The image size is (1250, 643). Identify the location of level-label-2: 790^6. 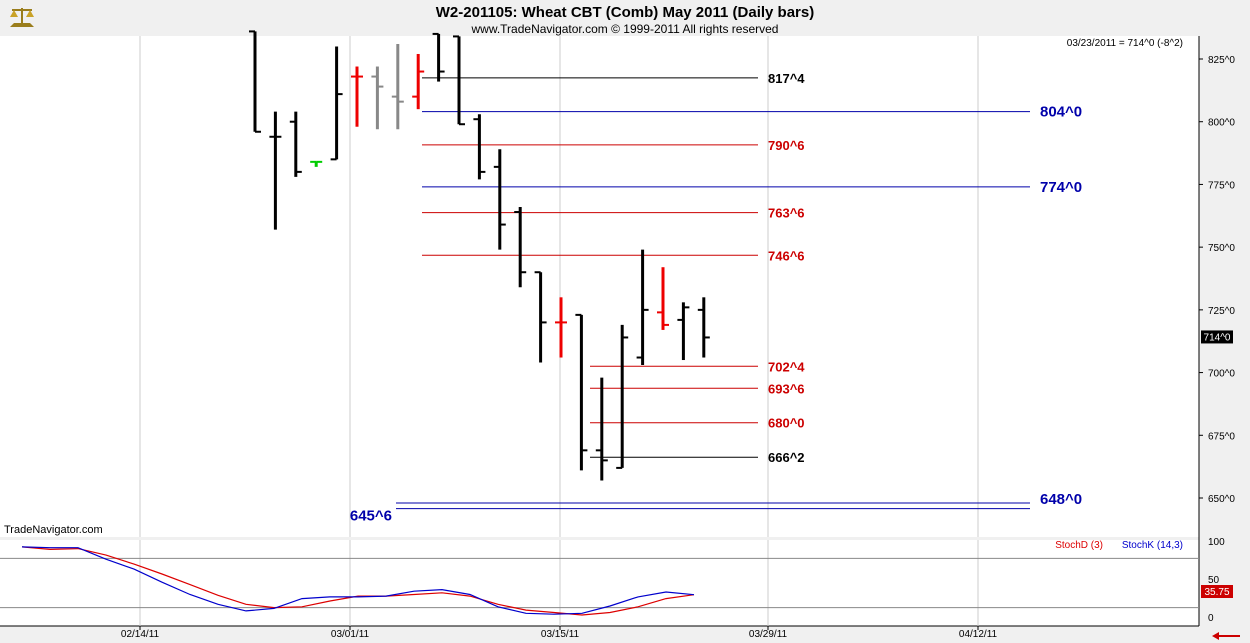
(786, 145).